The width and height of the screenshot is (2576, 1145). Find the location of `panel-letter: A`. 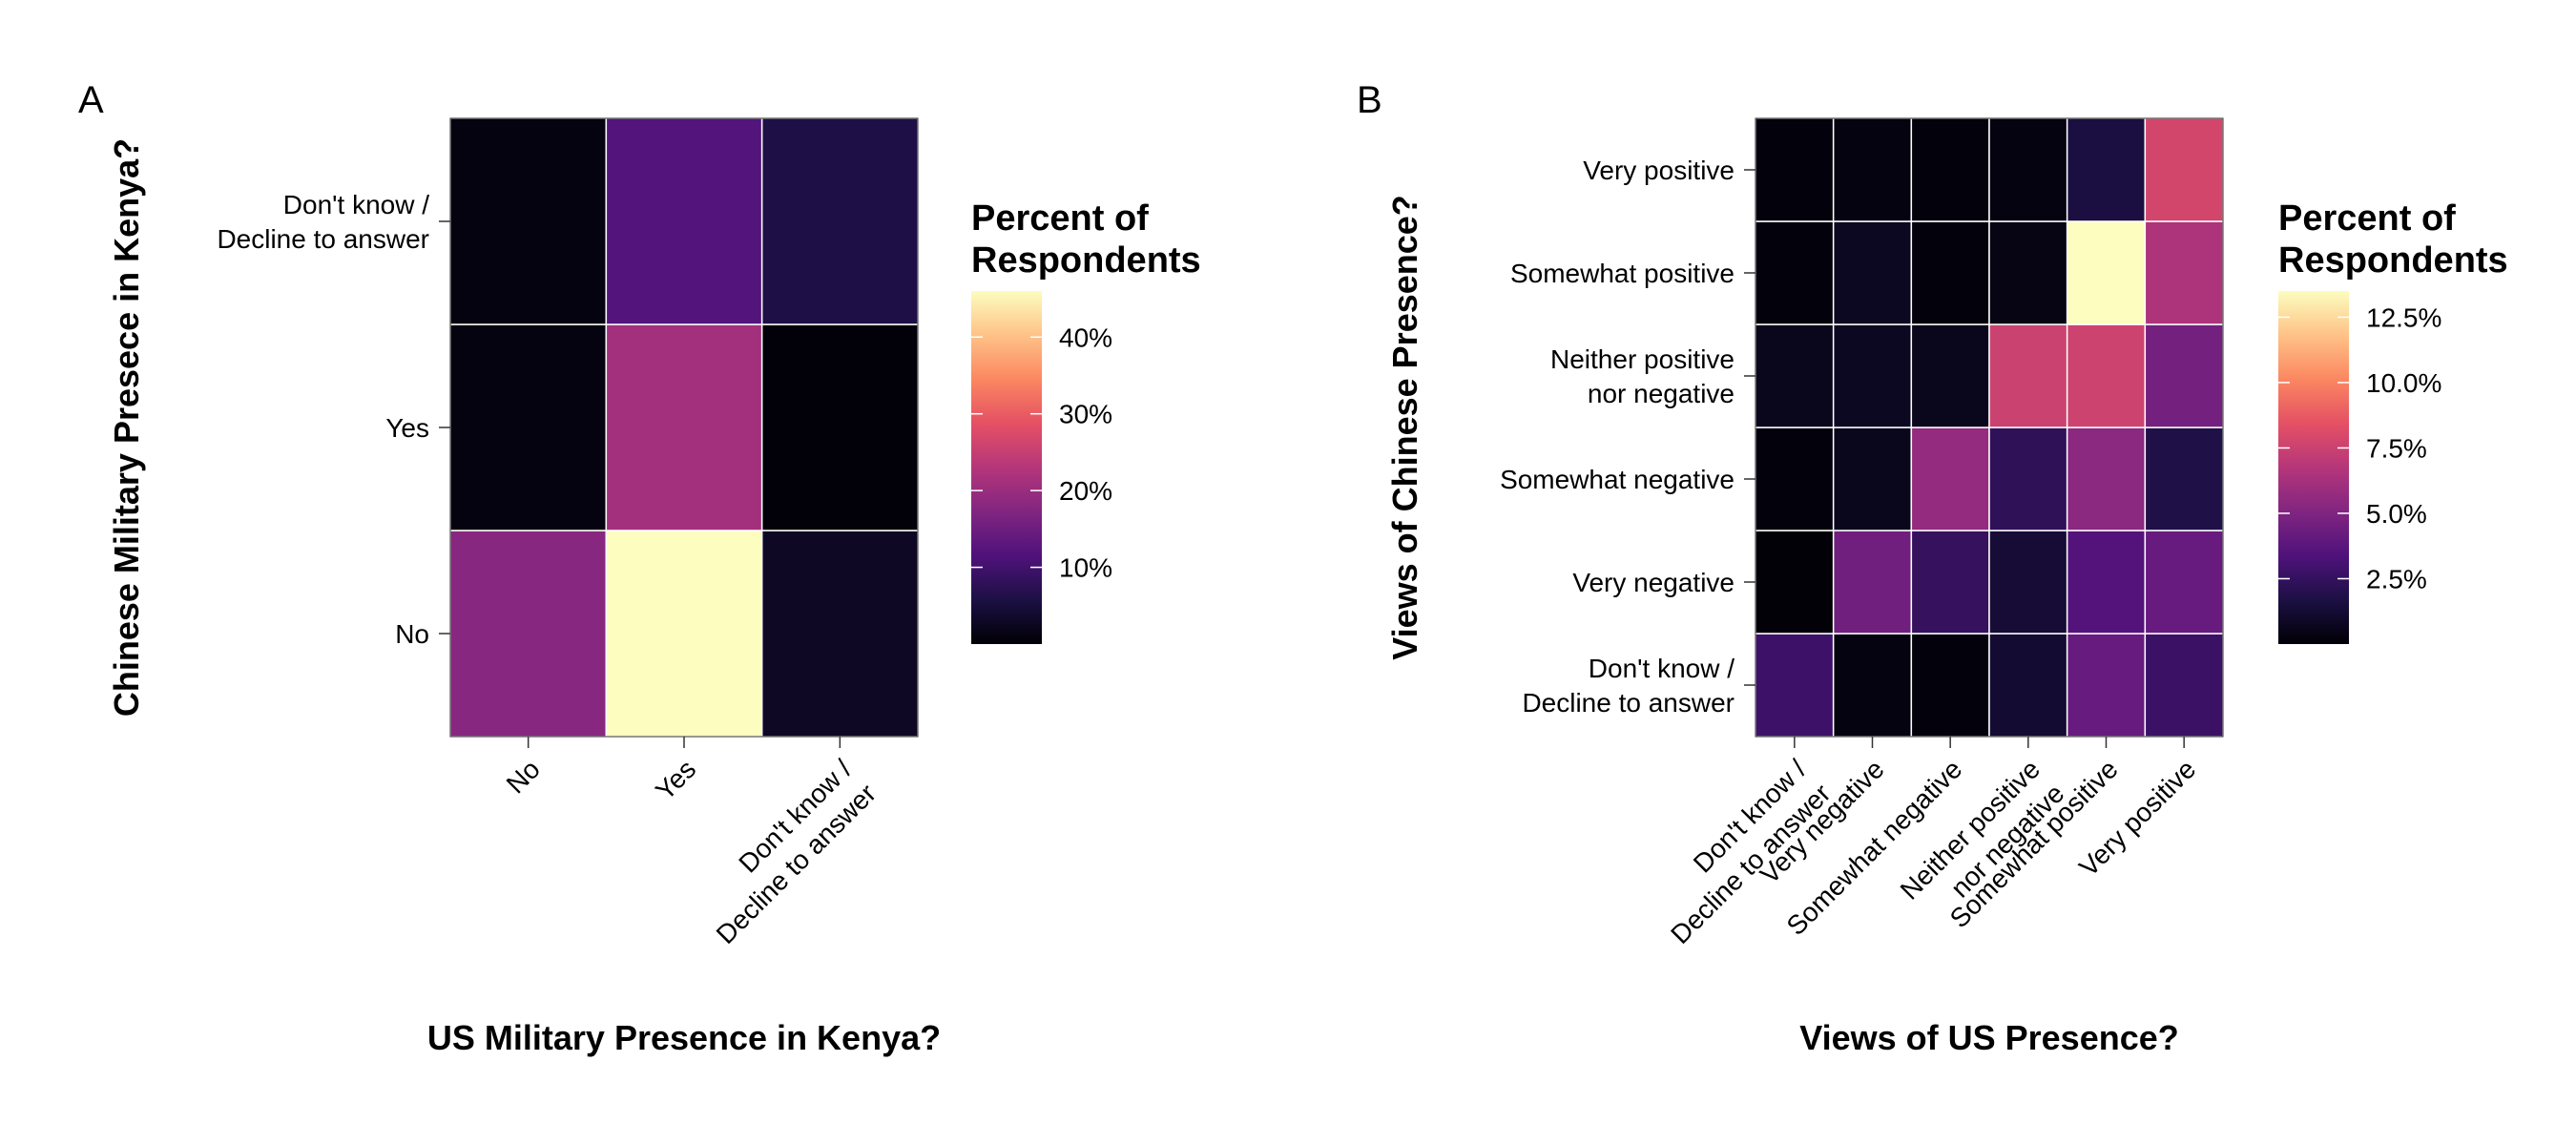

panel-letter: A is located at coordinates (91, 100).